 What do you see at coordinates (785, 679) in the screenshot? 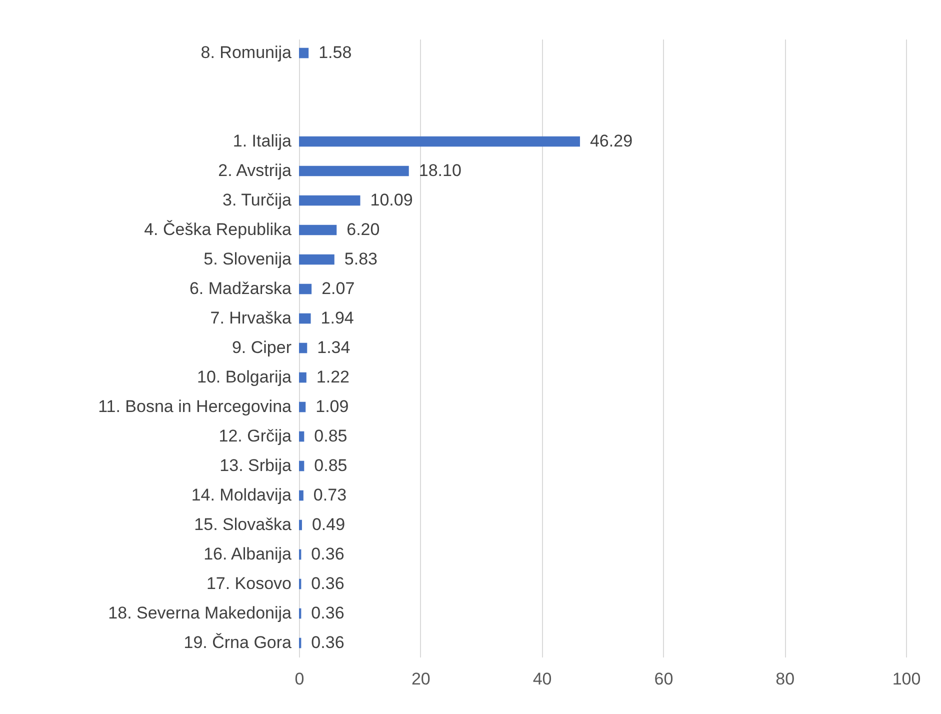
I see `x-tick-label: 80` at bounding box center [785, 679].